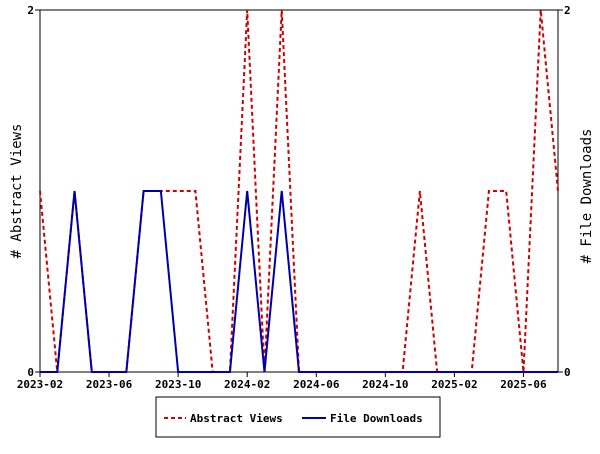  Describe the element at coordinates (30, 10) in the screenshot. I see `y-left-tick-label: 2` at that location.